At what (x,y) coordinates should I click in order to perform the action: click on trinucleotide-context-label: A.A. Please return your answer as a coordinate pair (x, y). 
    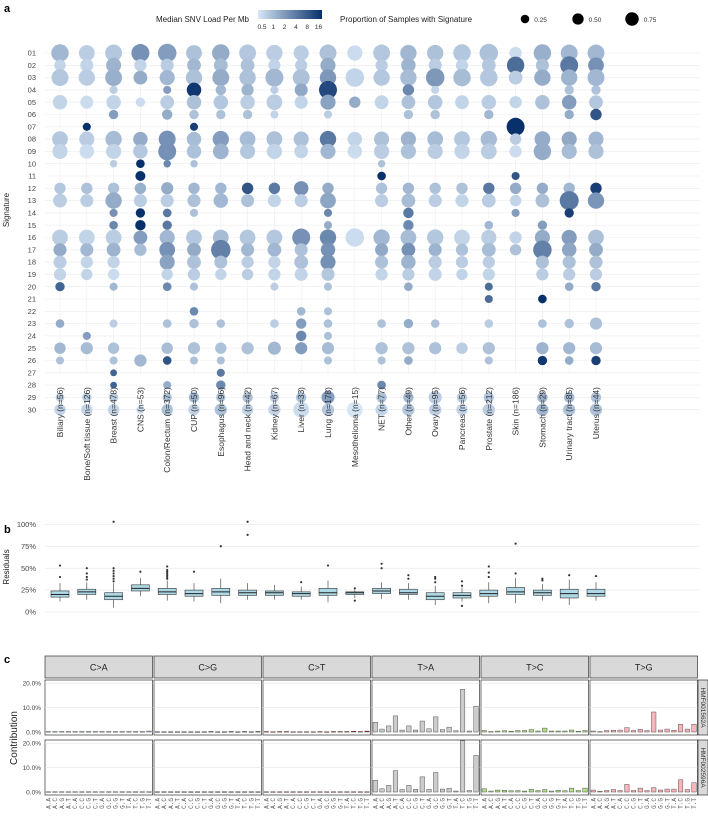
    Looking at the image, I should click on (157, 803).